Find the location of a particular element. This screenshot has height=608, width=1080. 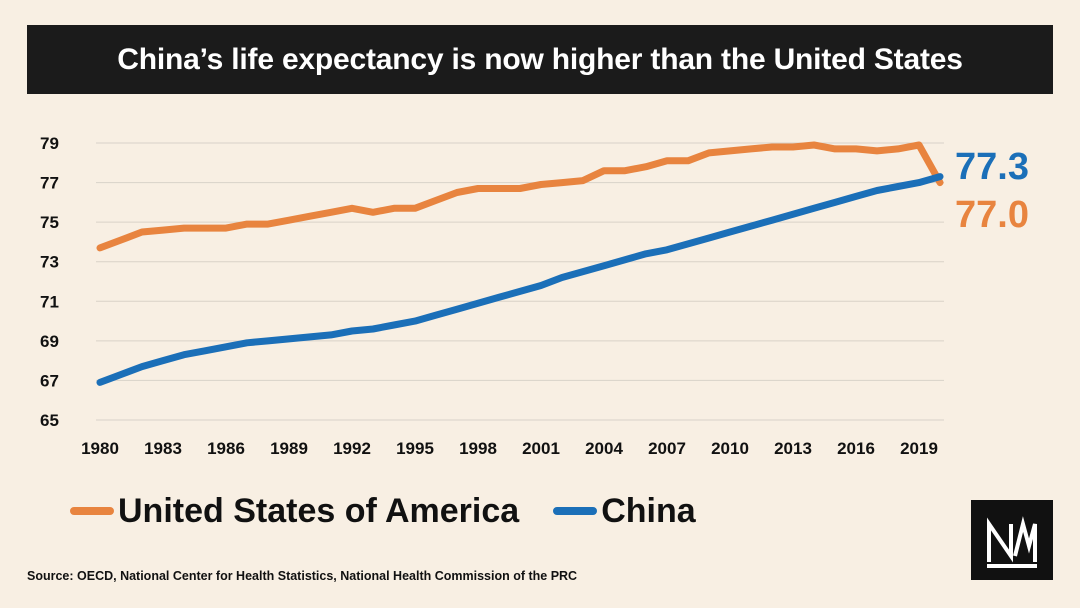

end-value-labels: 77.3 77.0 is located at coordinates (992, 191).